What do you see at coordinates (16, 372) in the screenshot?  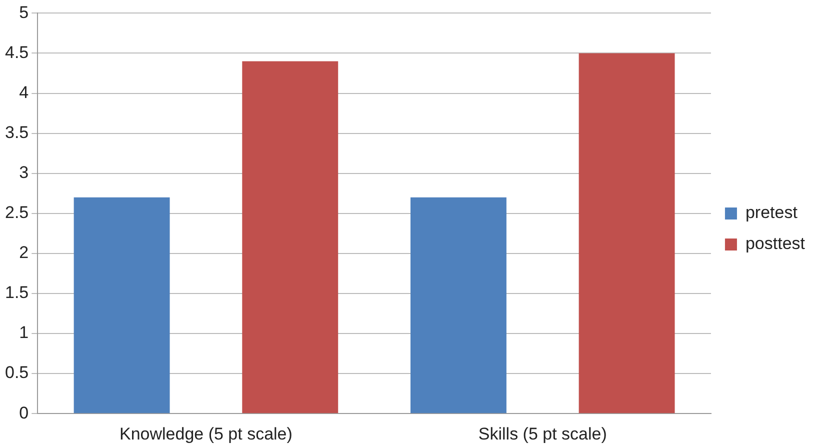 I see `y-tick-label: 0.5` at bounding box center [16, 372].